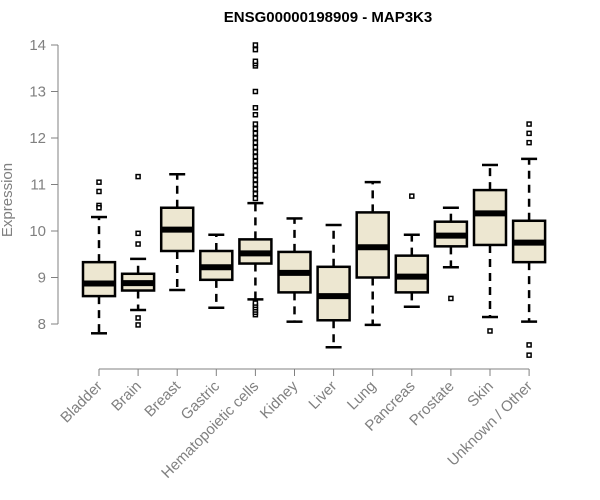 The height and width of the screenshot is (500, 600). I want to click on box-lung, so click(372, 253).